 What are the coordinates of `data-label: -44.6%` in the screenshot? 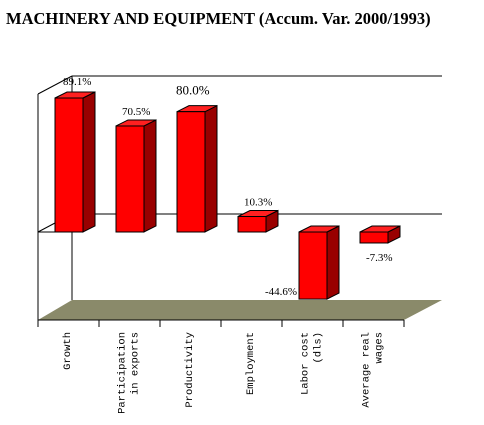 It's located at (281, 292).